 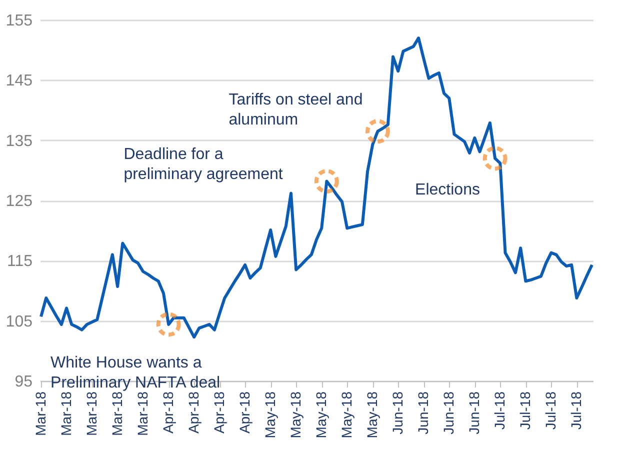 I want to click on y-tick-label: 95, so click(x=23, y=382).